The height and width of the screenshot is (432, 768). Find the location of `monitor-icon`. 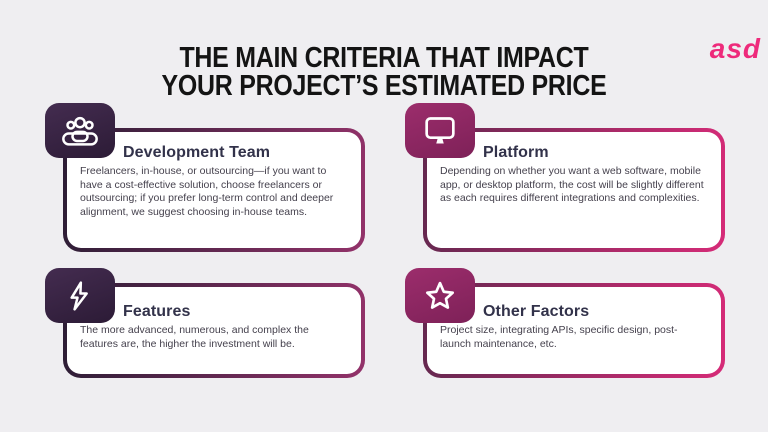

monitor-icon is located at coordinates (440, 129).